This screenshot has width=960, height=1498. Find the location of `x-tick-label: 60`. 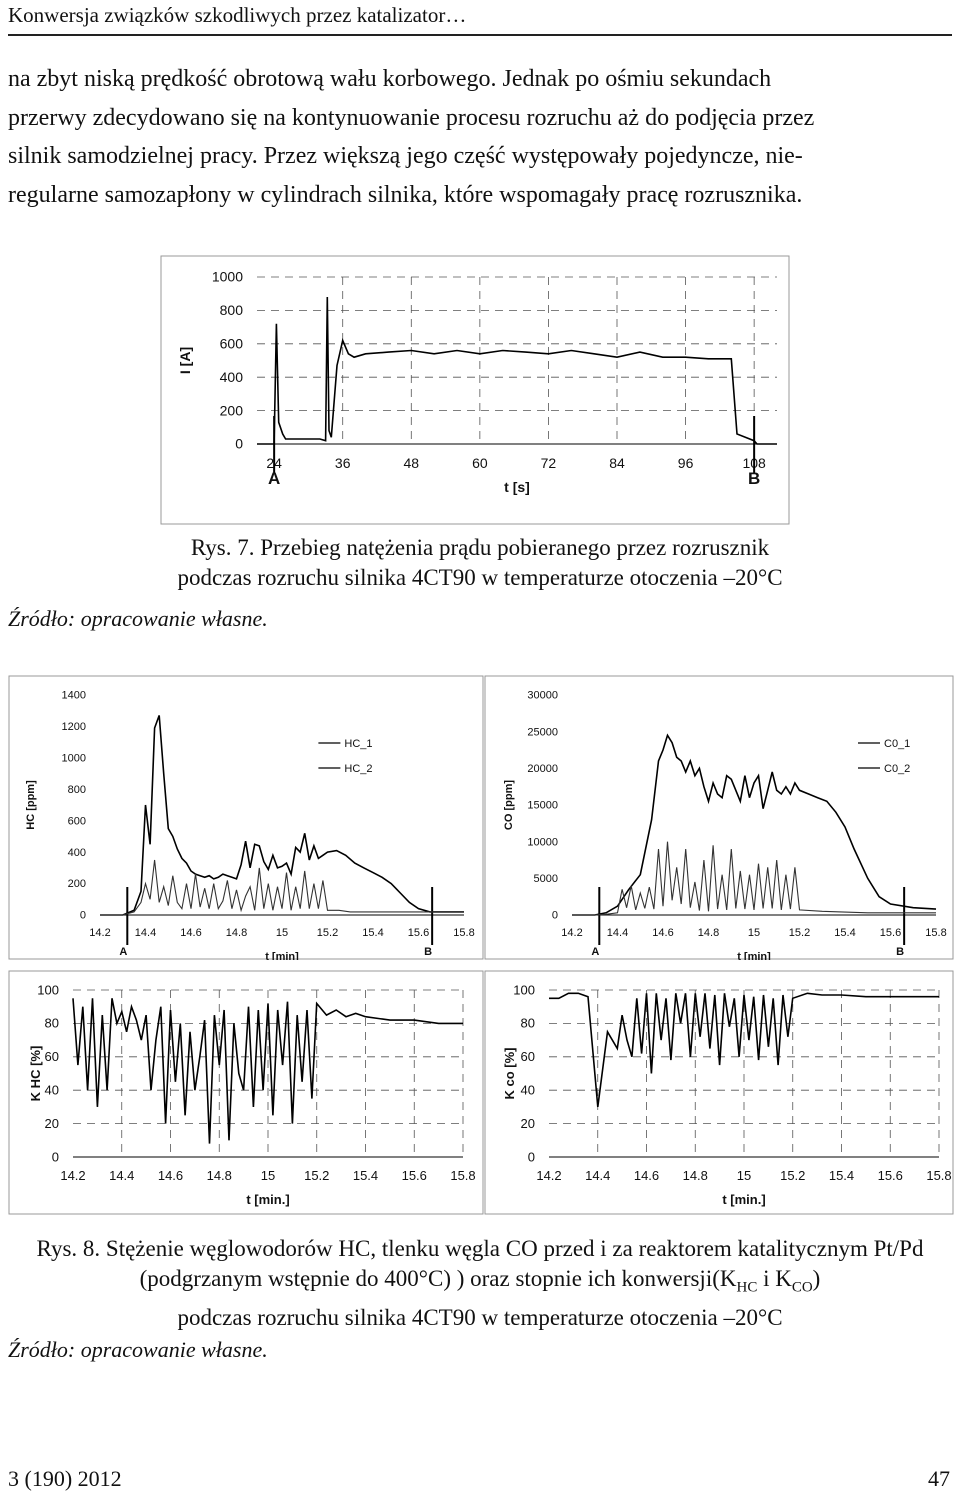

x-tick-label: 60 is located at coordinates (480, 463).